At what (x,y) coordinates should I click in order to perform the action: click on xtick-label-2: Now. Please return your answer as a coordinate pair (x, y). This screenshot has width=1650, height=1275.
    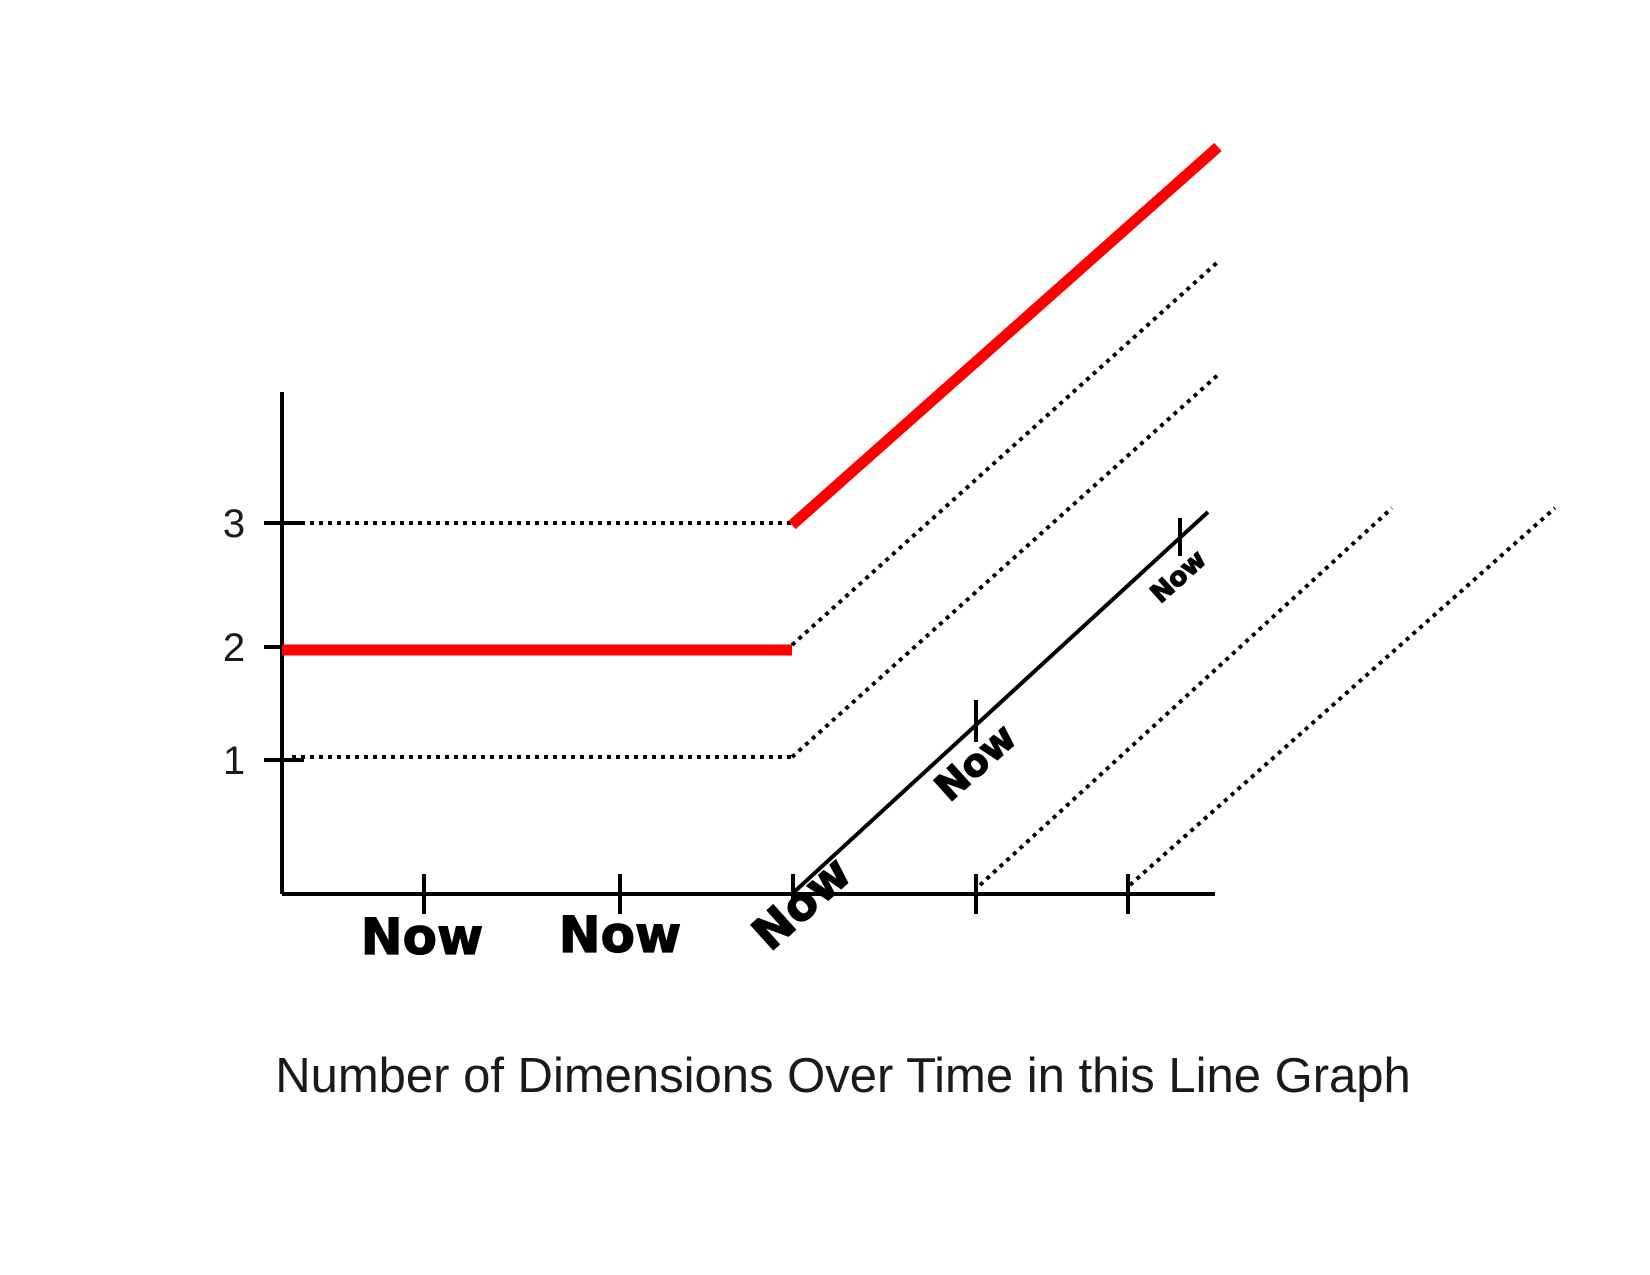
    Looking at the image, I should click on (620, 935).